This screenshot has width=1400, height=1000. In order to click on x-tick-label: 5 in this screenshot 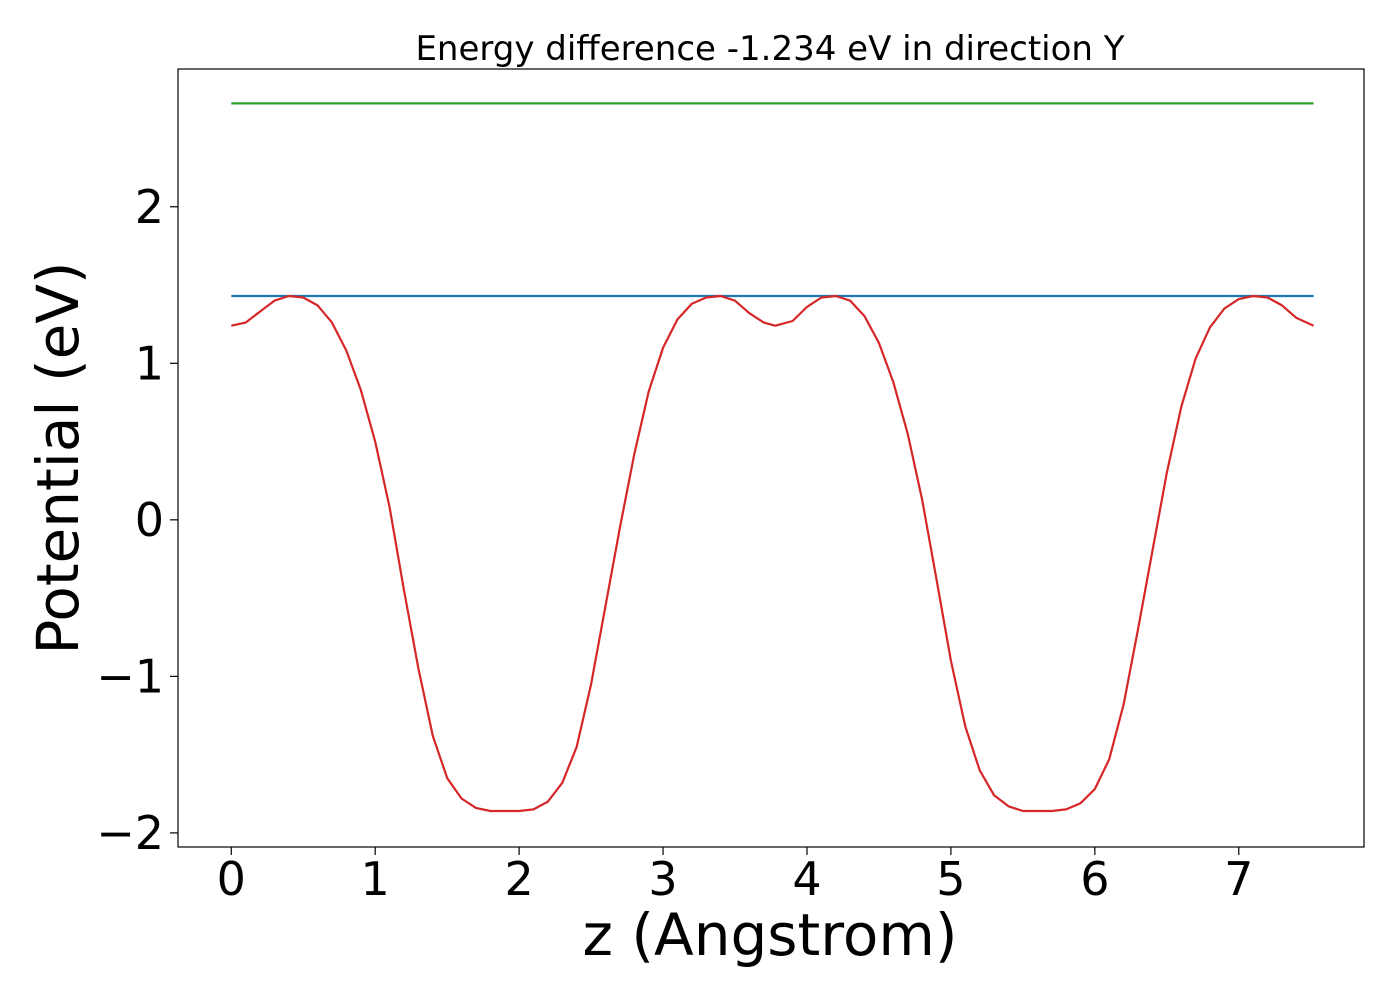, I will do `click(950, 879)`.